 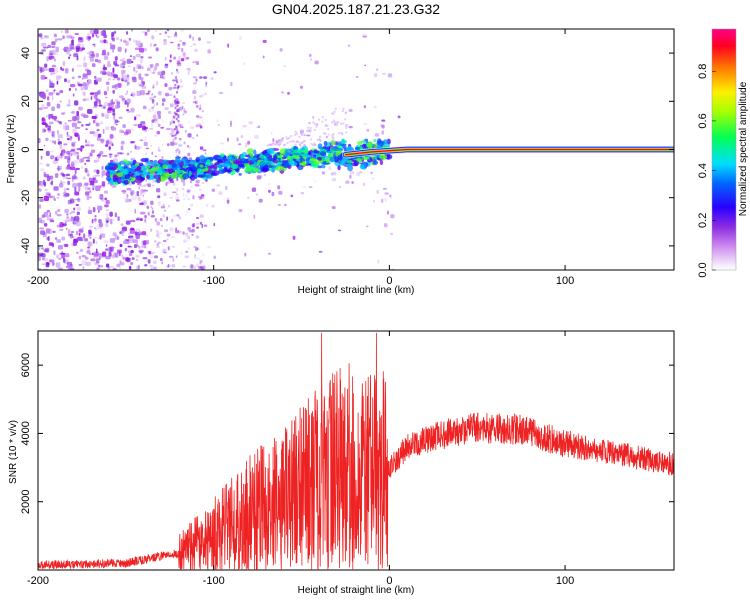 What do you see at coordinates (565, 281) in the screenshot?
I see `x-tick-label: 100` at bounding box center [565, 281].